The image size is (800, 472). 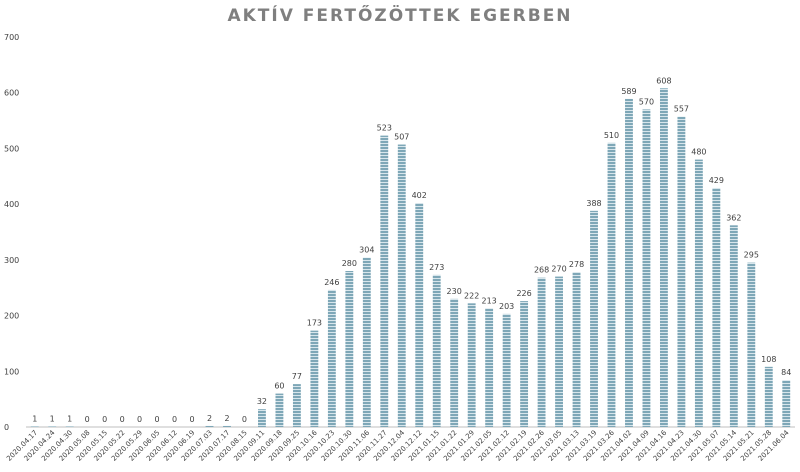 I want to click on y-tick-label: 100, so click(x=11, y=371).